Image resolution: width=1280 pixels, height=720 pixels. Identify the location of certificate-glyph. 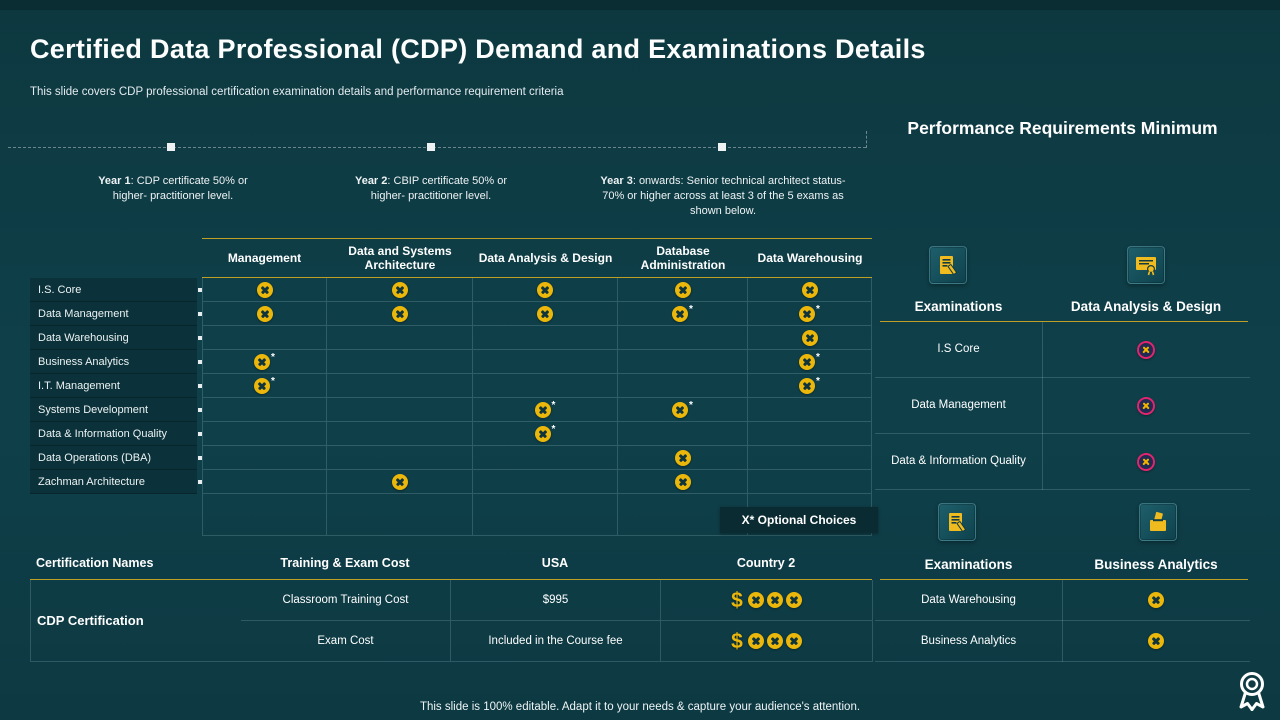
(1146, 266).